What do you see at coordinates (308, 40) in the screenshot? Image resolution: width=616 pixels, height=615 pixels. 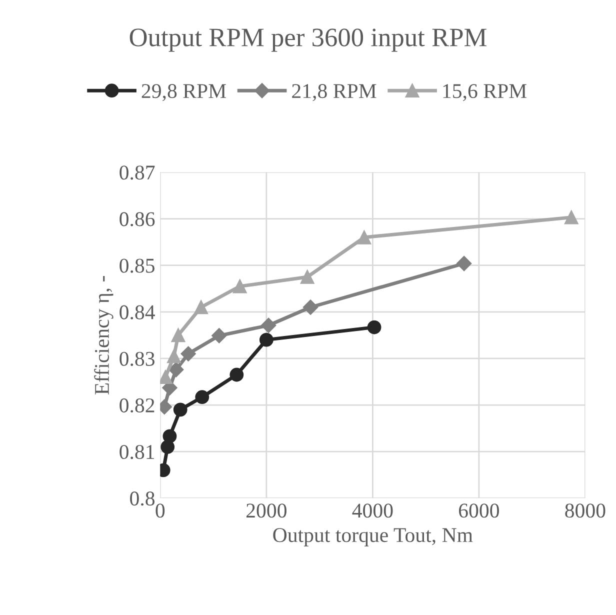 I see `chart-title: Output RPM per 3600 input RPM` at bounding box center [308, 40].